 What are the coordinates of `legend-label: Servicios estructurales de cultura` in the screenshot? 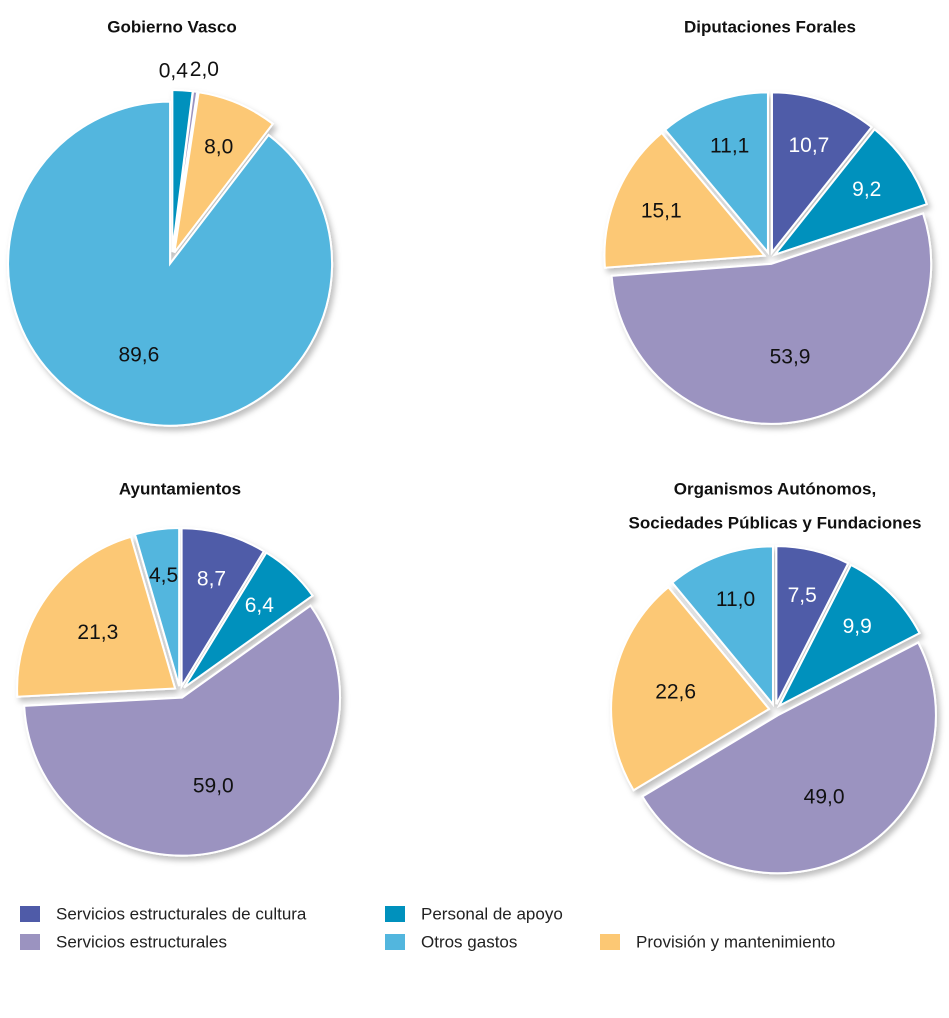 It's located at (181, 913).